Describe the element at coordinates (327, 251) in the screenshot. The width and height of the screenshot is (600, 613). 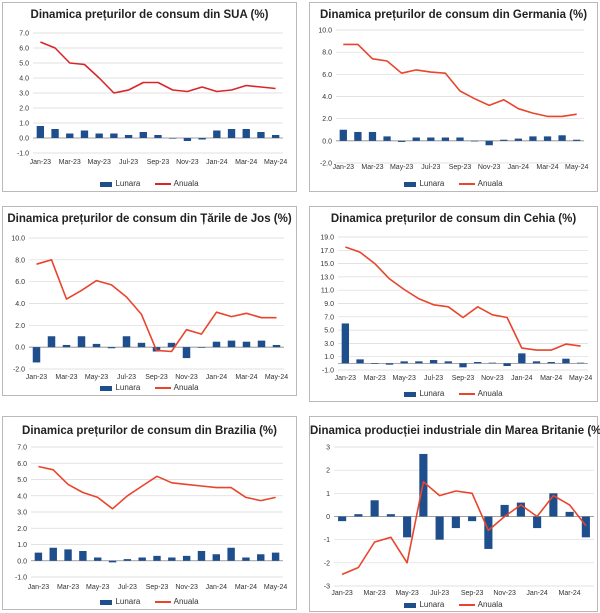
I see `y-tick-label: 17.0` at that location.